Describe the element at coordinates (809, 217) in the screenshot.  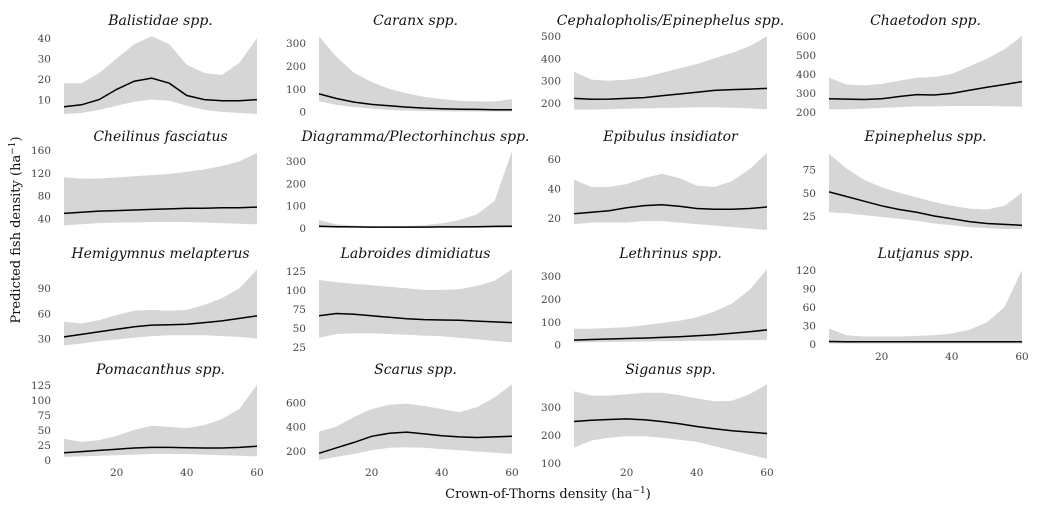
I see `y-tick-label: 25` at that location.